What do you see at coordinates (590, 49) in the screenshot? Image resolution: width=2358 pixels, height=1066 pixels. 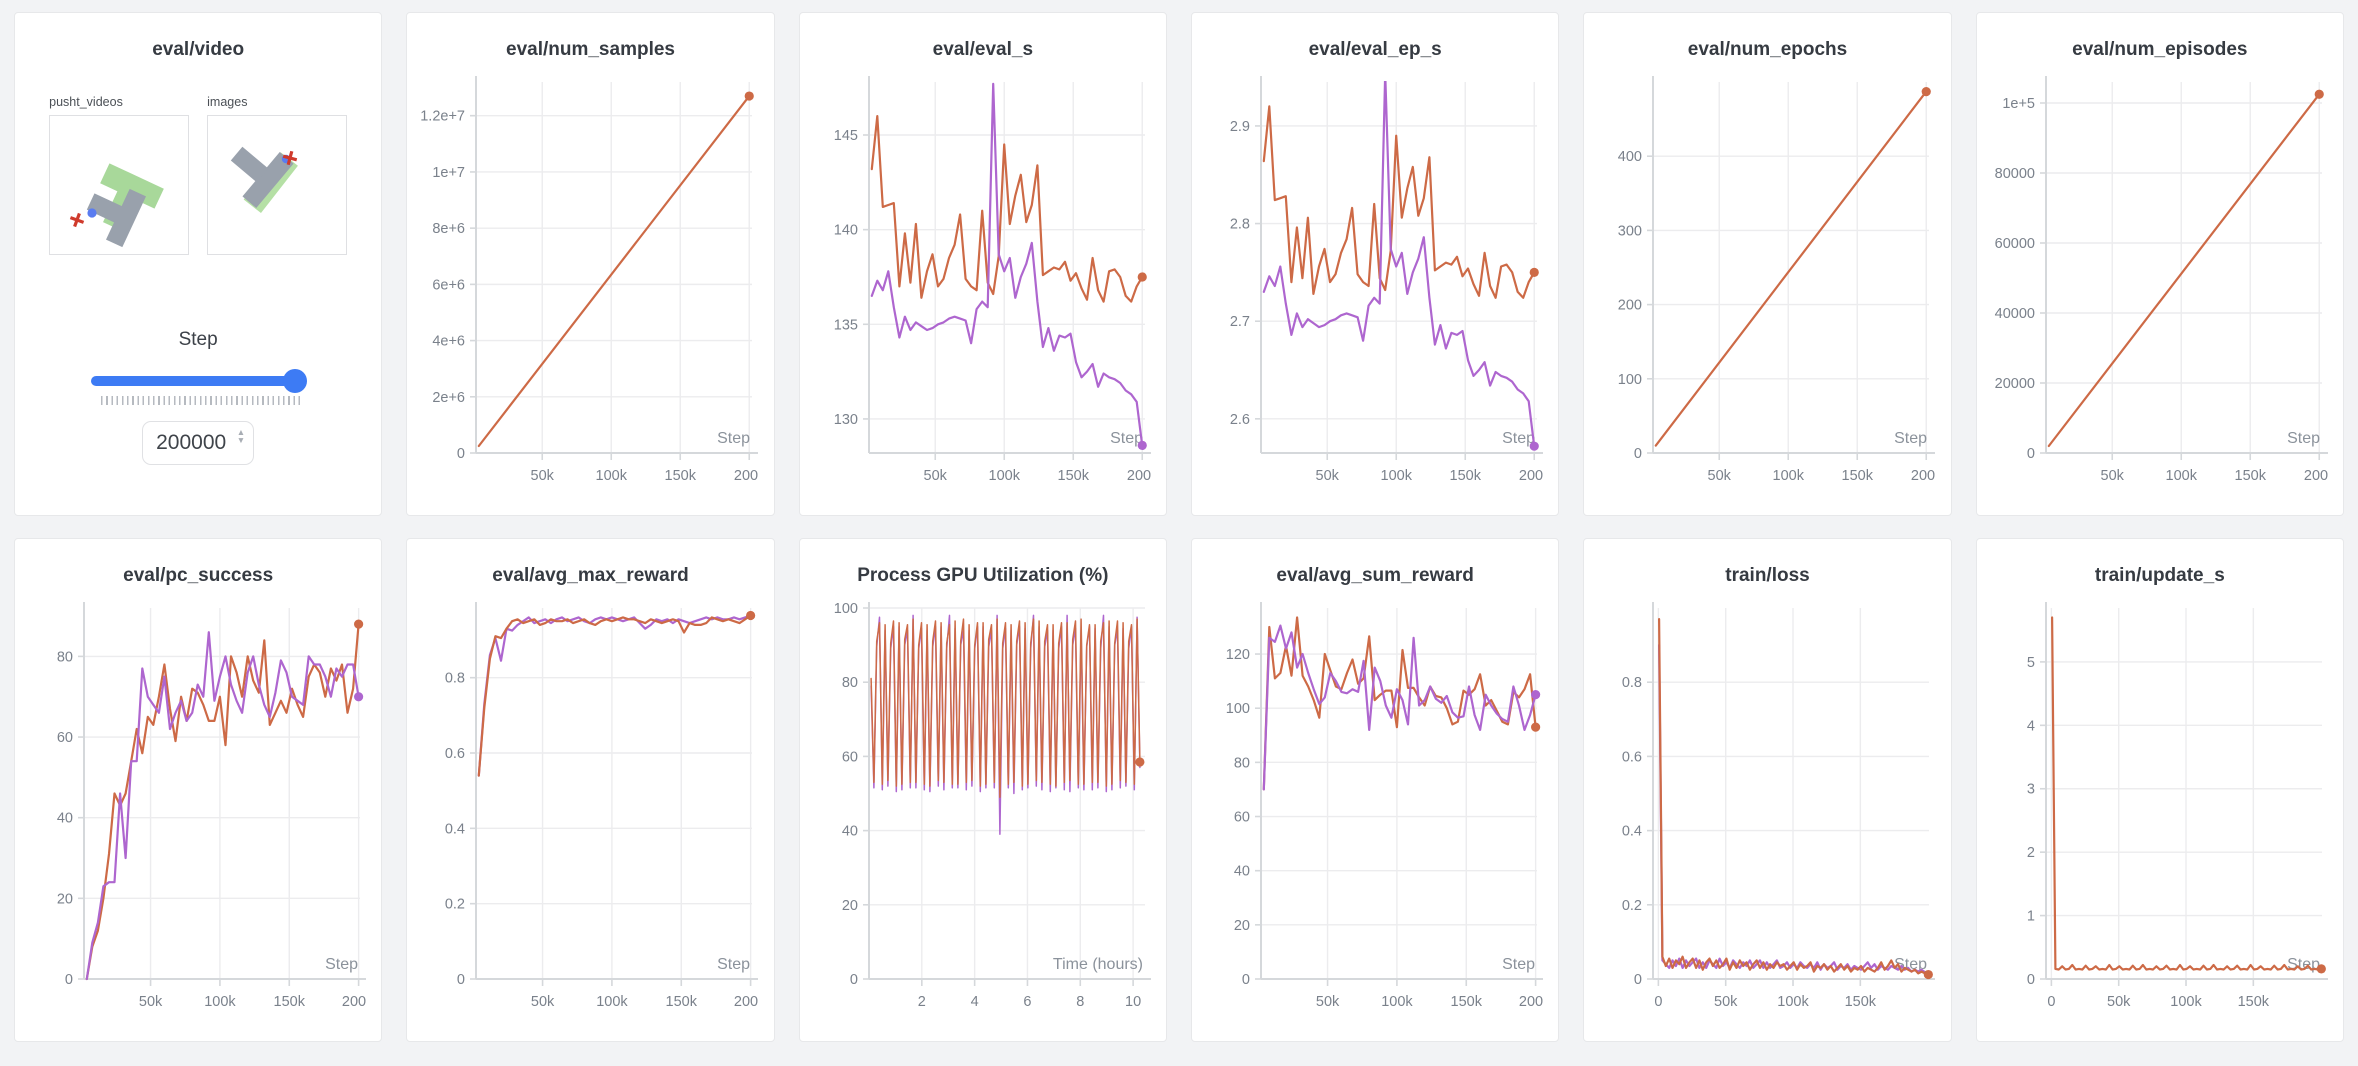 I see `chart-title: eval/num_samples` at bounding box center [590, 49].